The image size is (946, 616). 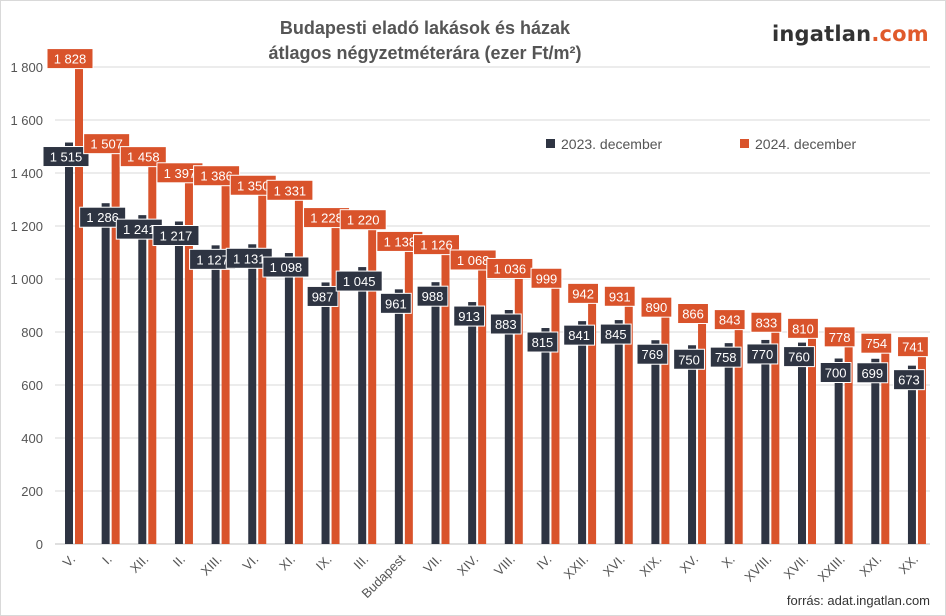 What do you see at coordinates (251, 563) in the screenshot?
I see `x-tick-label: VI.` at bounding box center [251, 563].